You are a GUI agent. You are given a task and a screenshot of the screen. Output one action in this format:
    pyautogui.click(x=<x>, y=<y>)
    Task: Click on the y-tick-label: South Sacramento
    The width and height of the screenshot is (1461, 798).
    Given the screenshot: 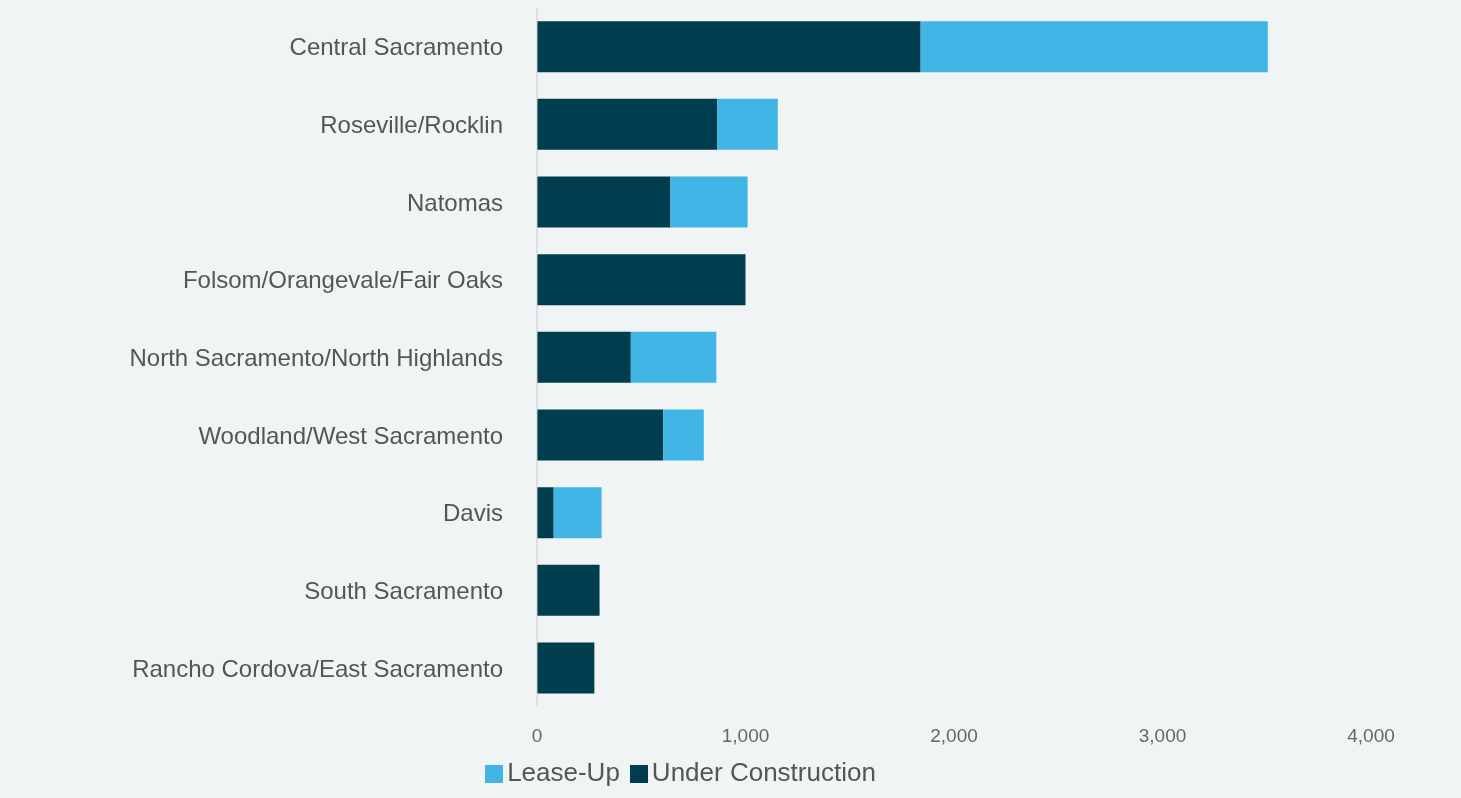 What is the action you would take?
    pyautogui.click(x=403, y=591)
    